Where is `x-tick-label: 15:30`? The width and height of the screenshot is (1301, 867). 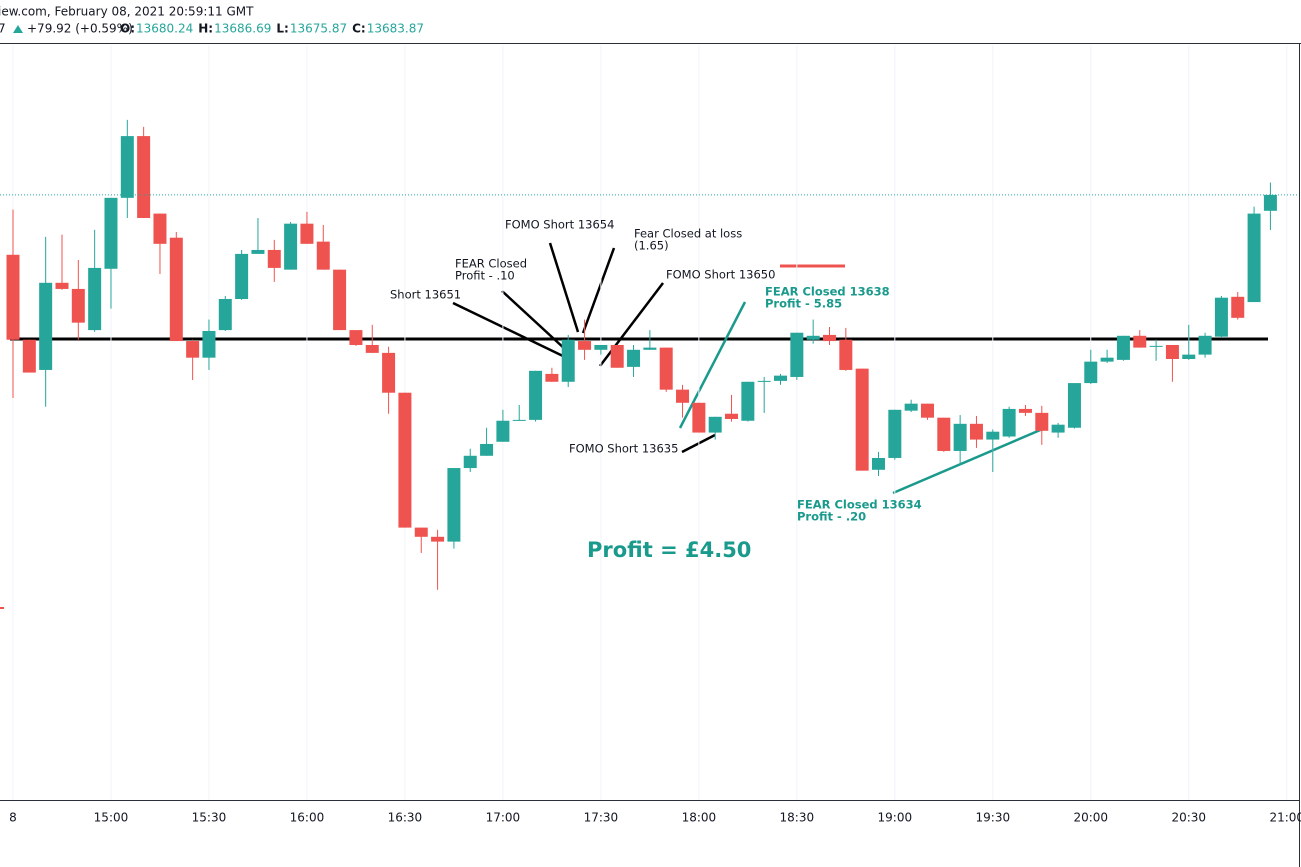
x-tick-label: 15:30 is located at coordinates (209, 818).